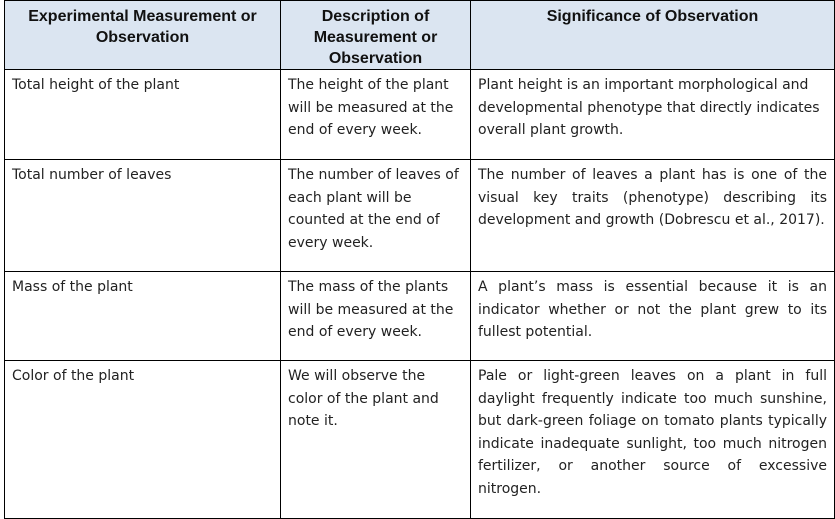  Describe the element at coordinates (142, 114) in the screenshot. I see `measurement-cell: Total height of the plant` at that location.